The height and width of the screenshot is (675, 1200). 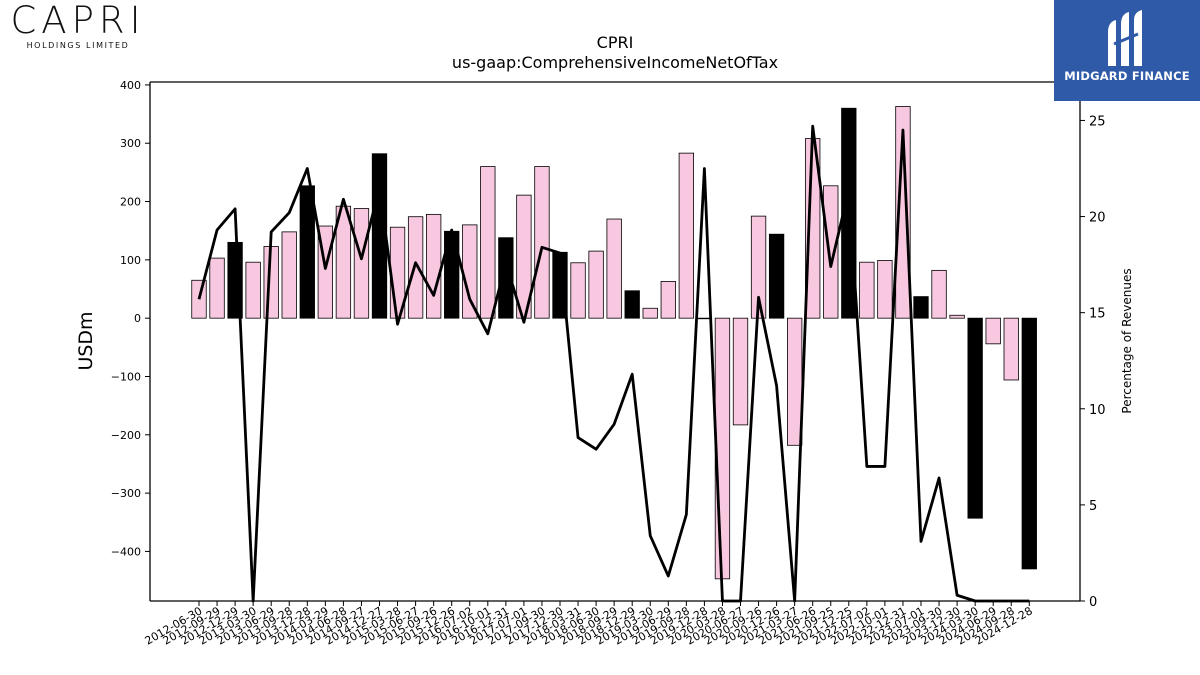 What do you see at coordinates (137, 318) in the screenshot?
I see `y-tick-label: 0` at bounding box center [137, 318].